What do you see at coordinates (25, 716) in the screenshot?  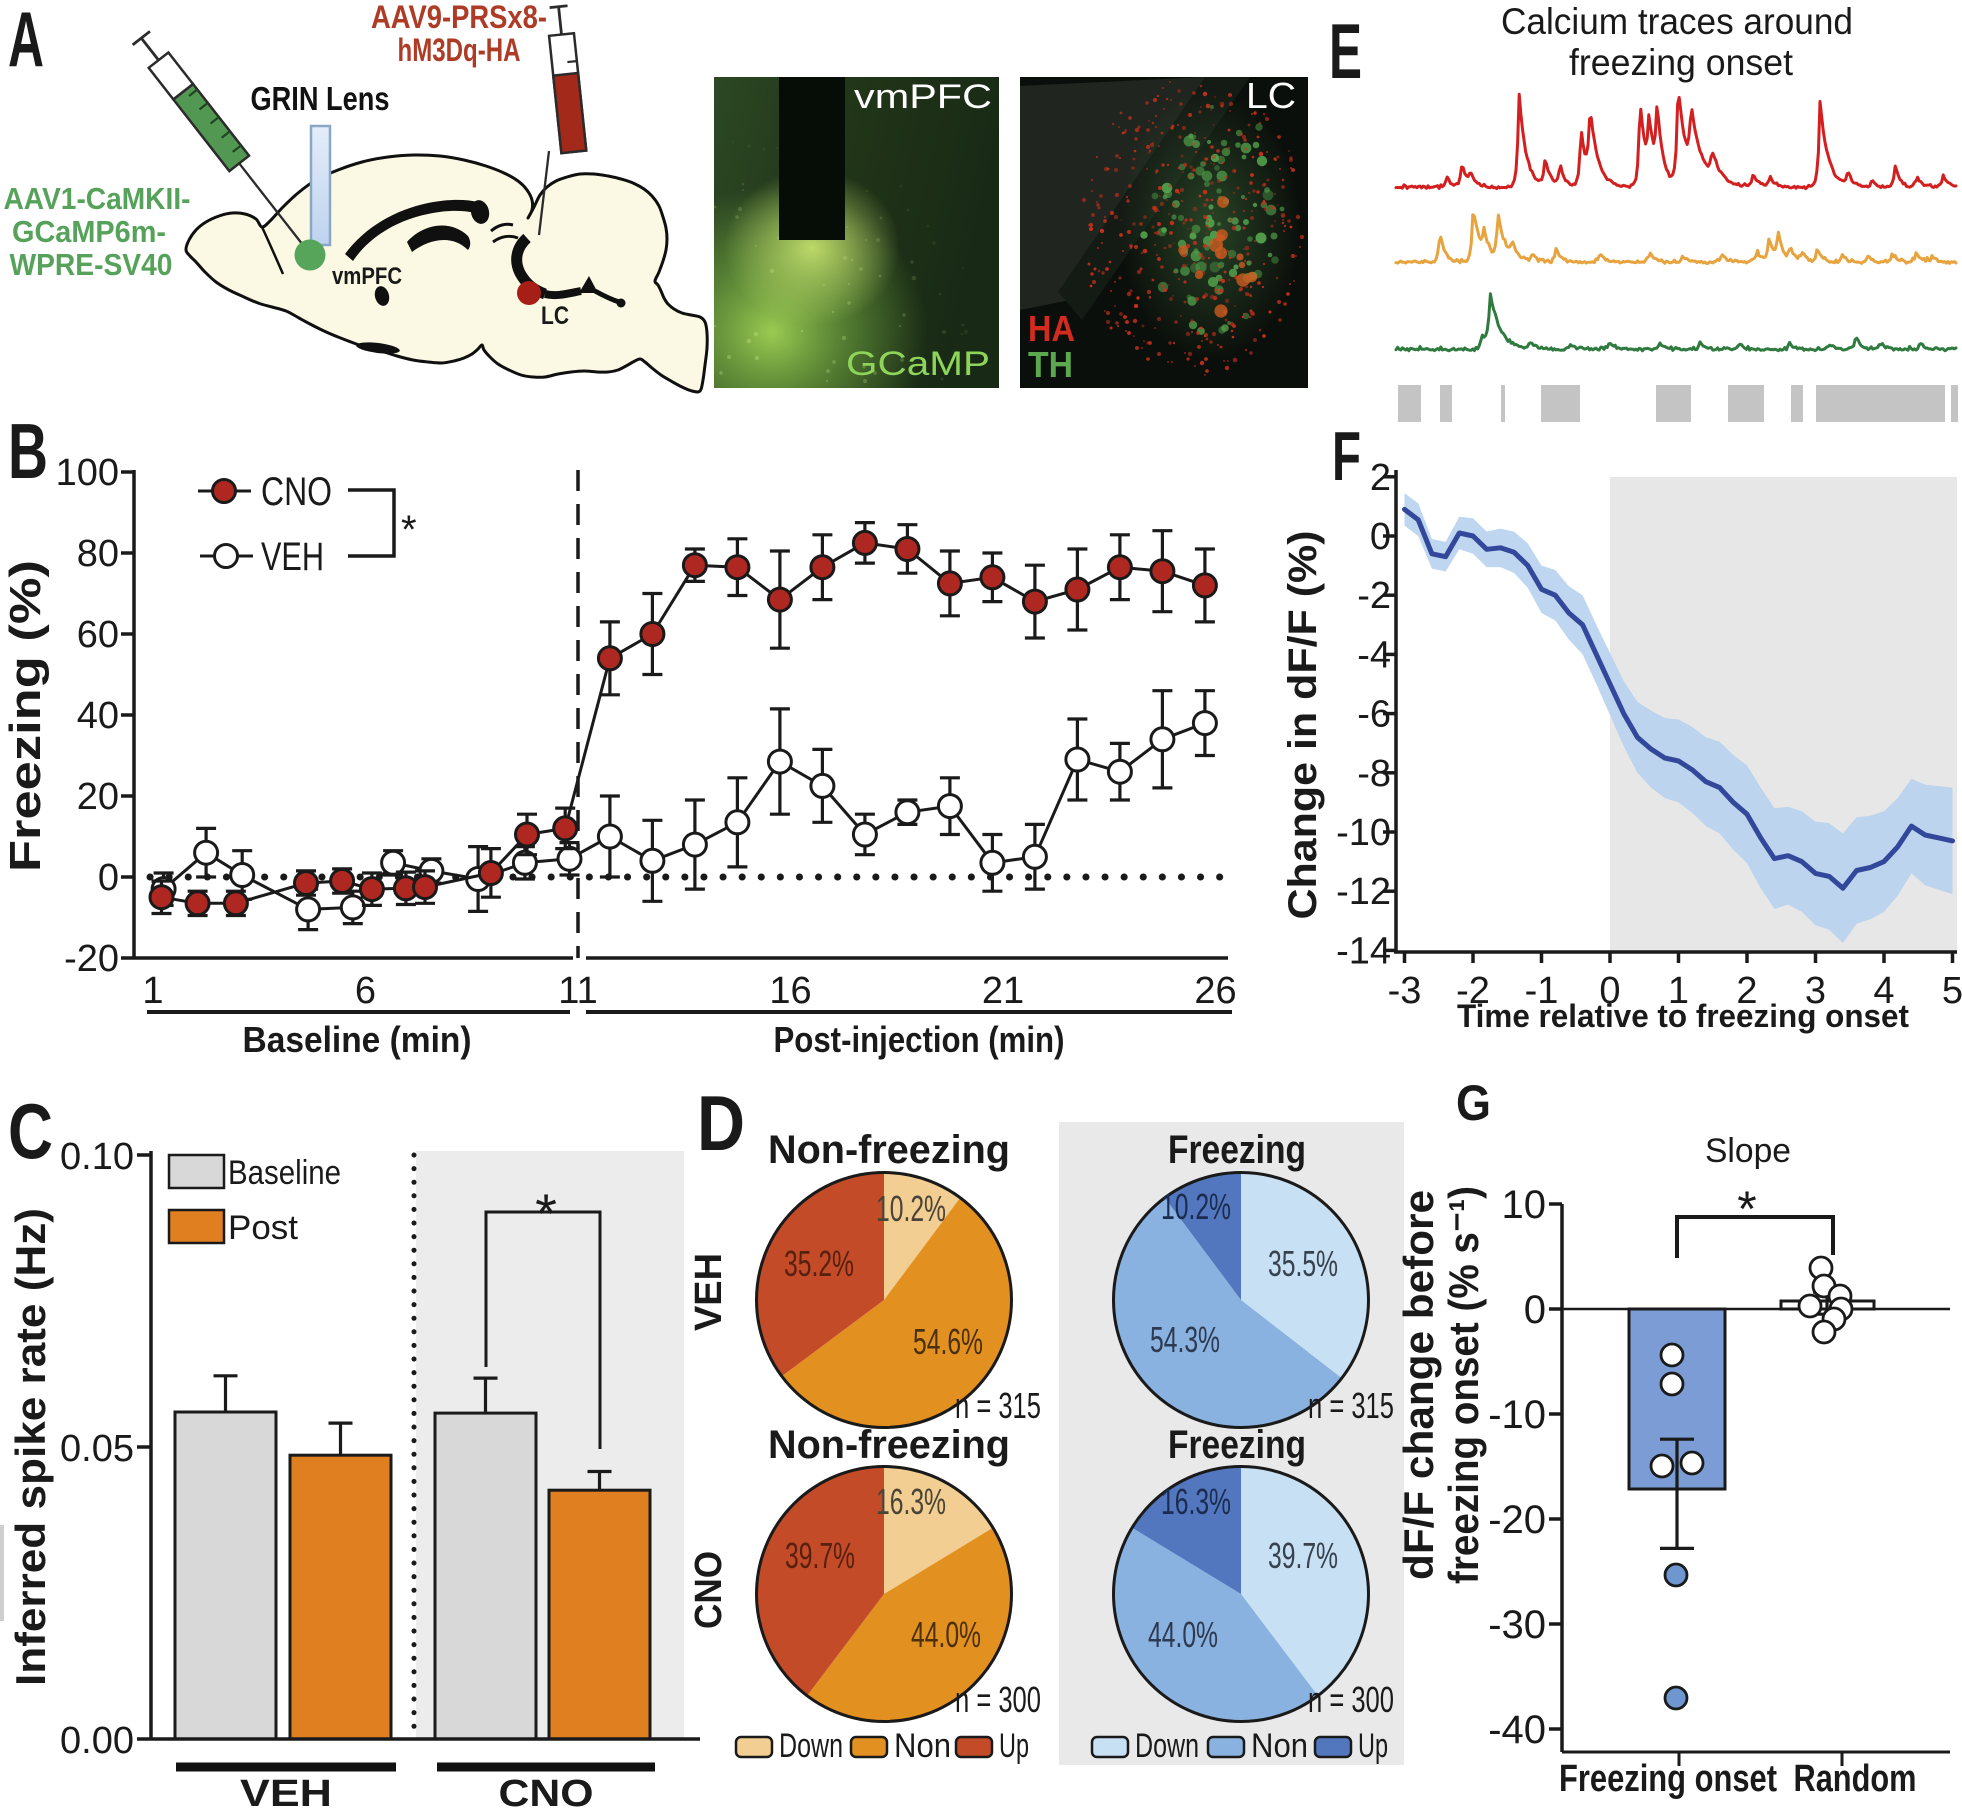 I see `svg-text: Freezing (%)` at bounding box center [25, 716].